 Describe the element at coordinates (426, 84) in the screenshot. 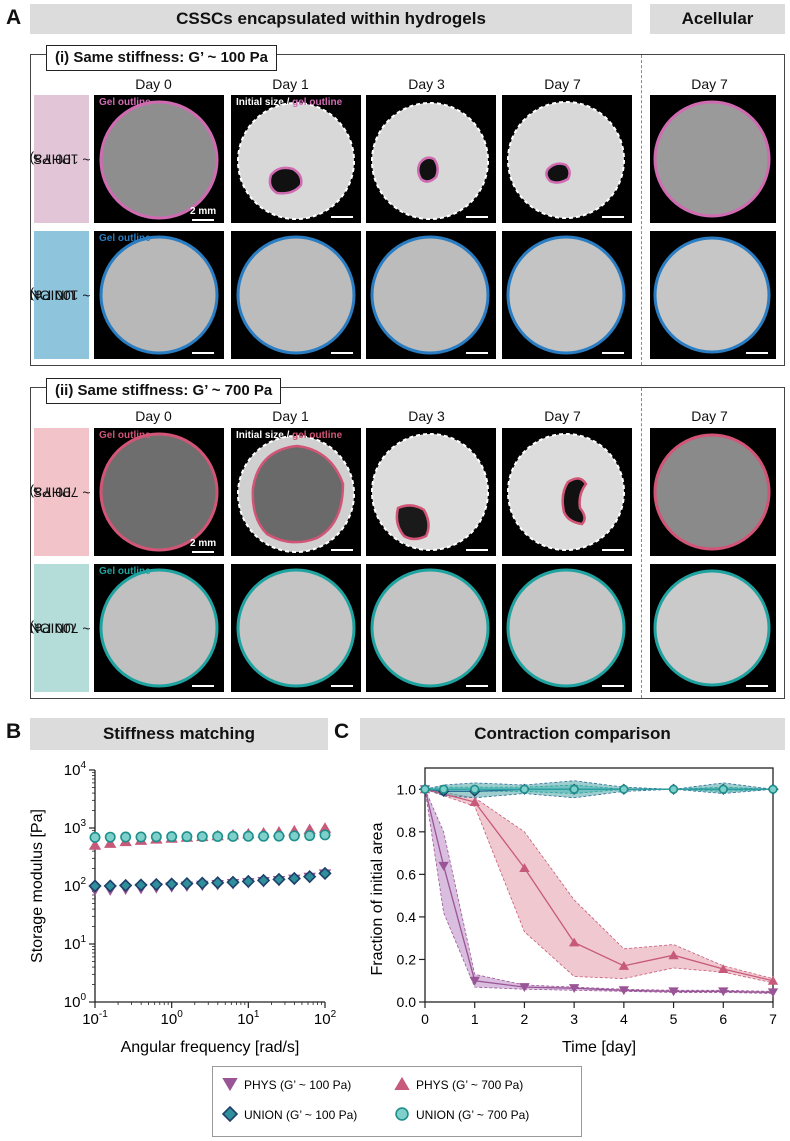

I see `day-label: Day 3` at that location.